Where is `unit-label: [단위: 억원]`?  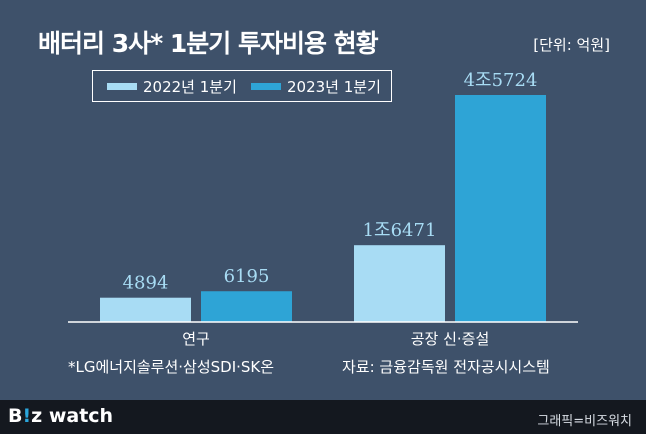
unit-label: [단위: 억원] is located at coordinates (571, 45).